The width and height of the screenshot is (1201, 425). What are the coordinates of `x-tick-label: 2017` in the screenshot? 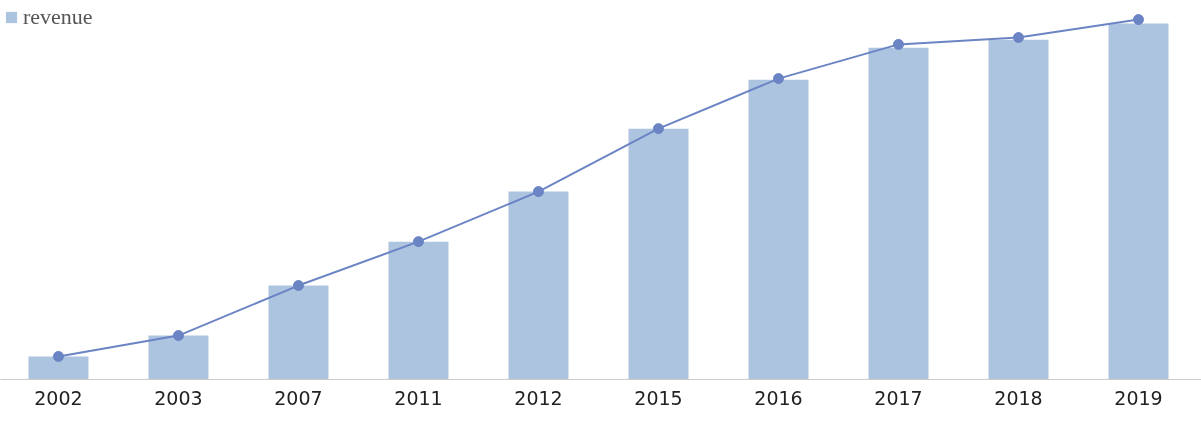 It's located at (898, 397).